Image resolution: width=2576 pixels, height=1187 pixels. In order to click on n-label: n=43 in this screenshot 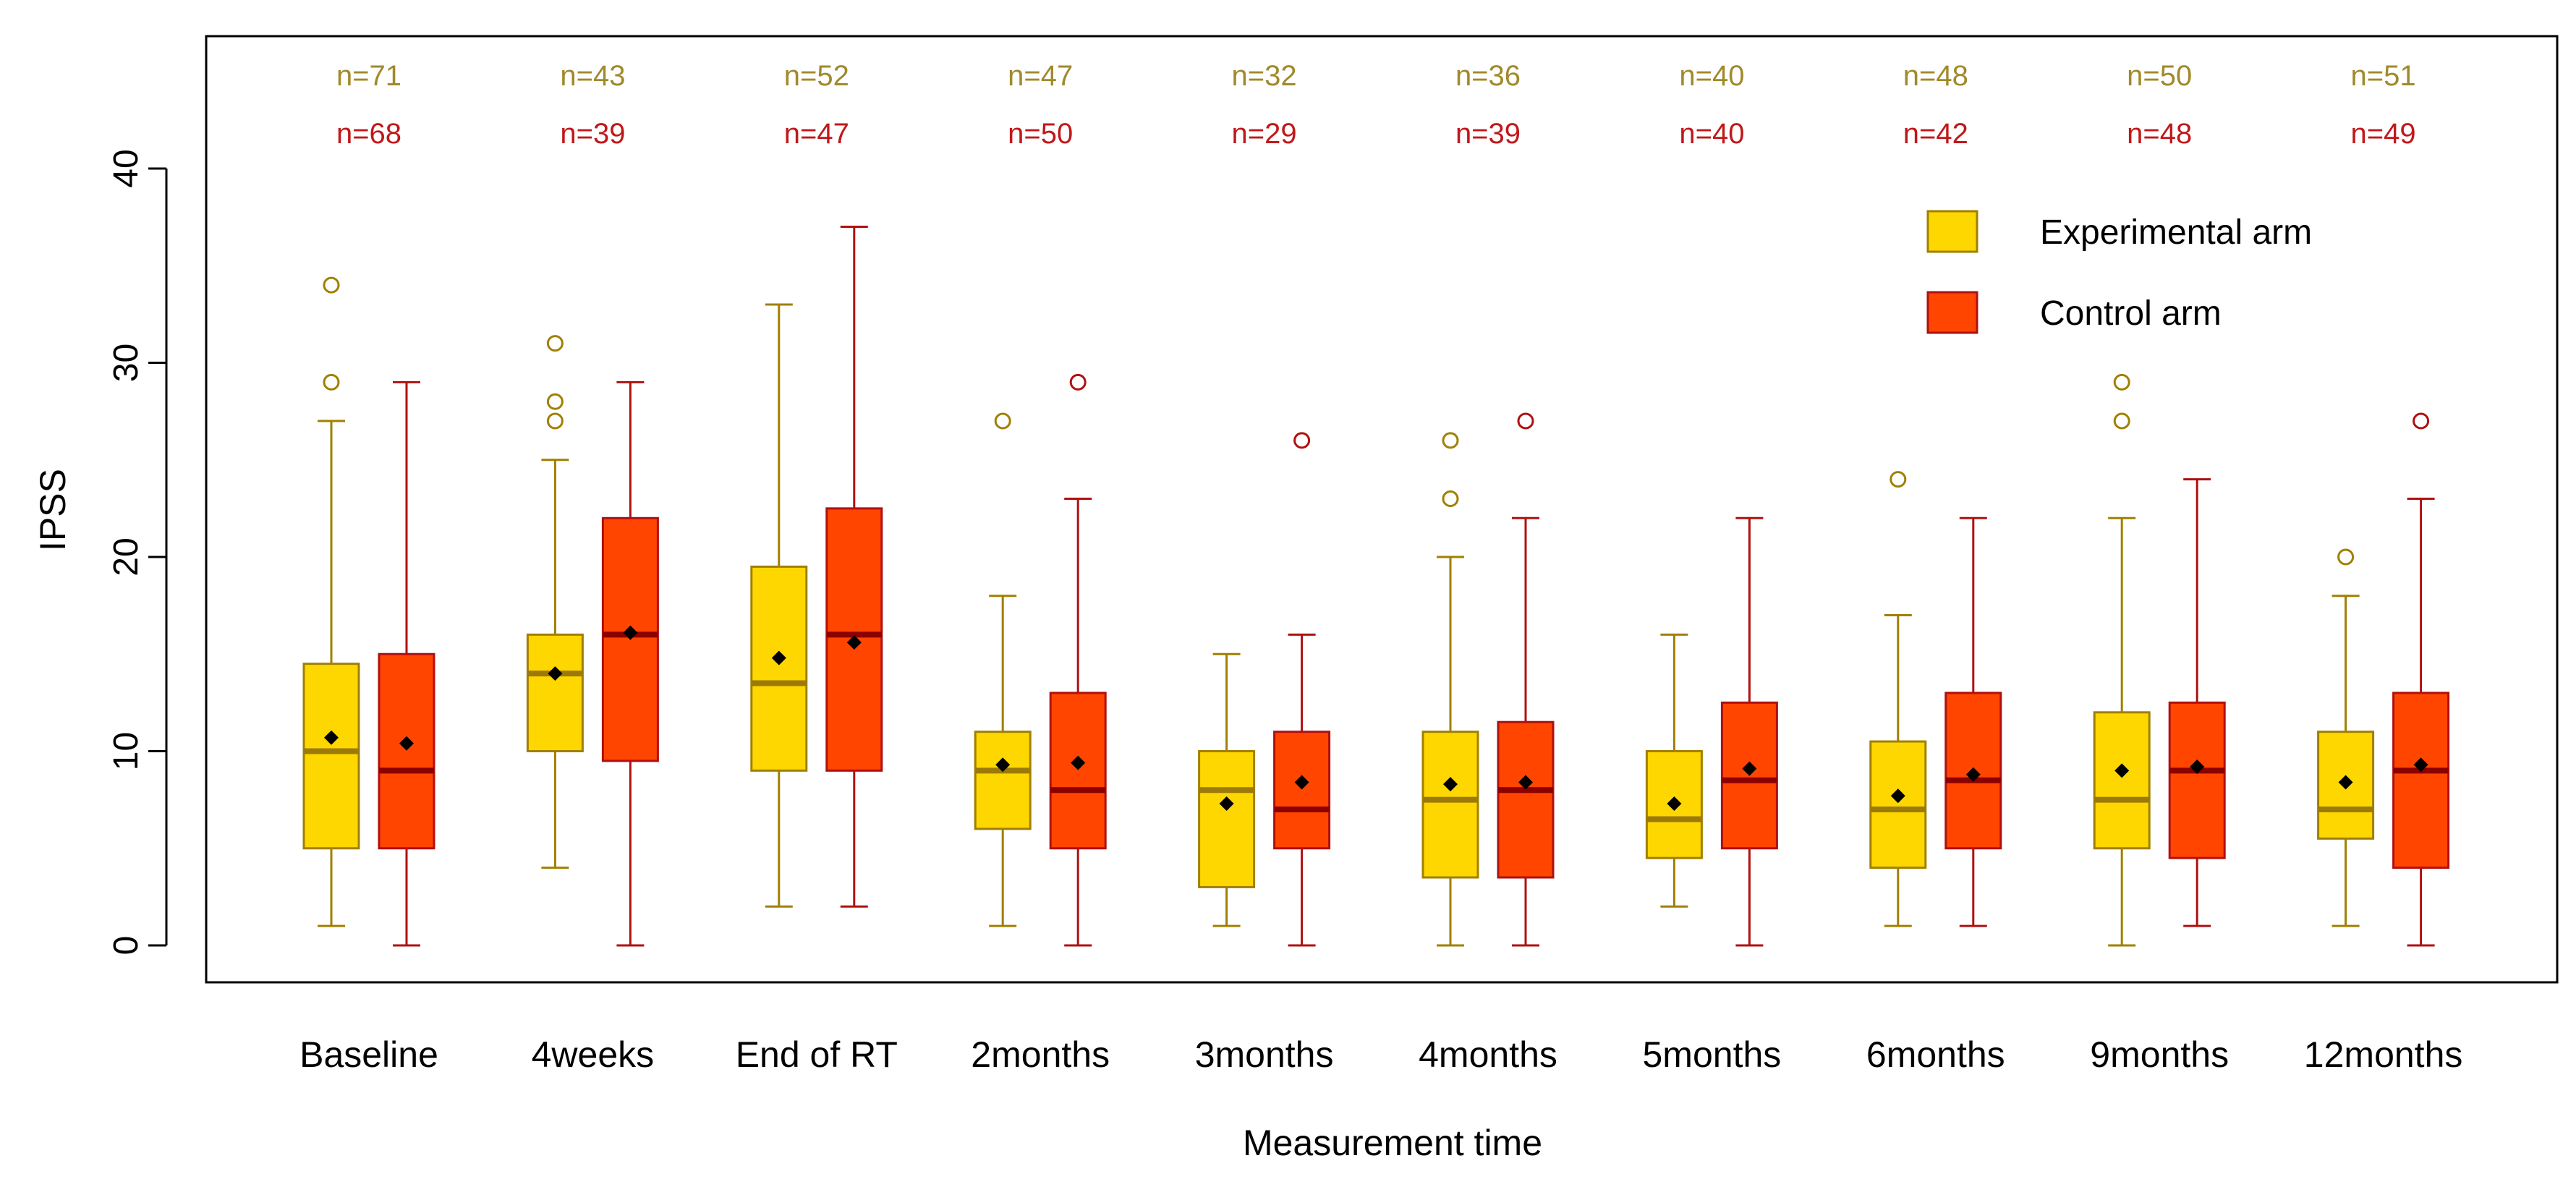, I will do `click(592, 76)`.